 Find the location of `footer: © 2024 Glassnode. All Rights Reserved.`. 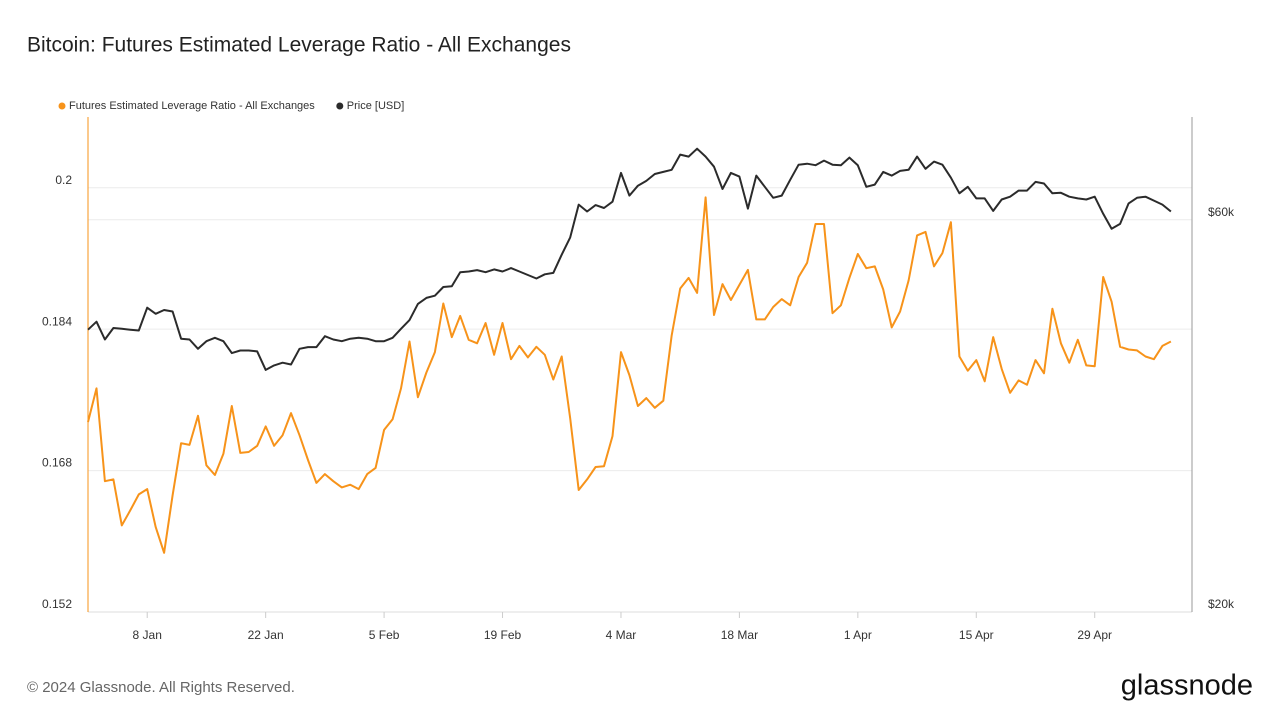

footer: © 2024 Glassnode. All Rights Reserved. is located at coordinates (161, 687).